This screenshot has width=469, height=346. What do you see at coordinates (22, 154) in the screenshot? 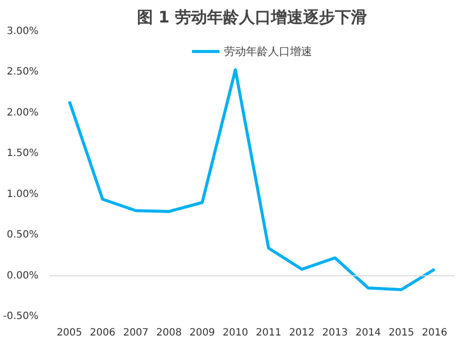
I see `y-tick-label: 1.50%` at bounding box center [22, 154].